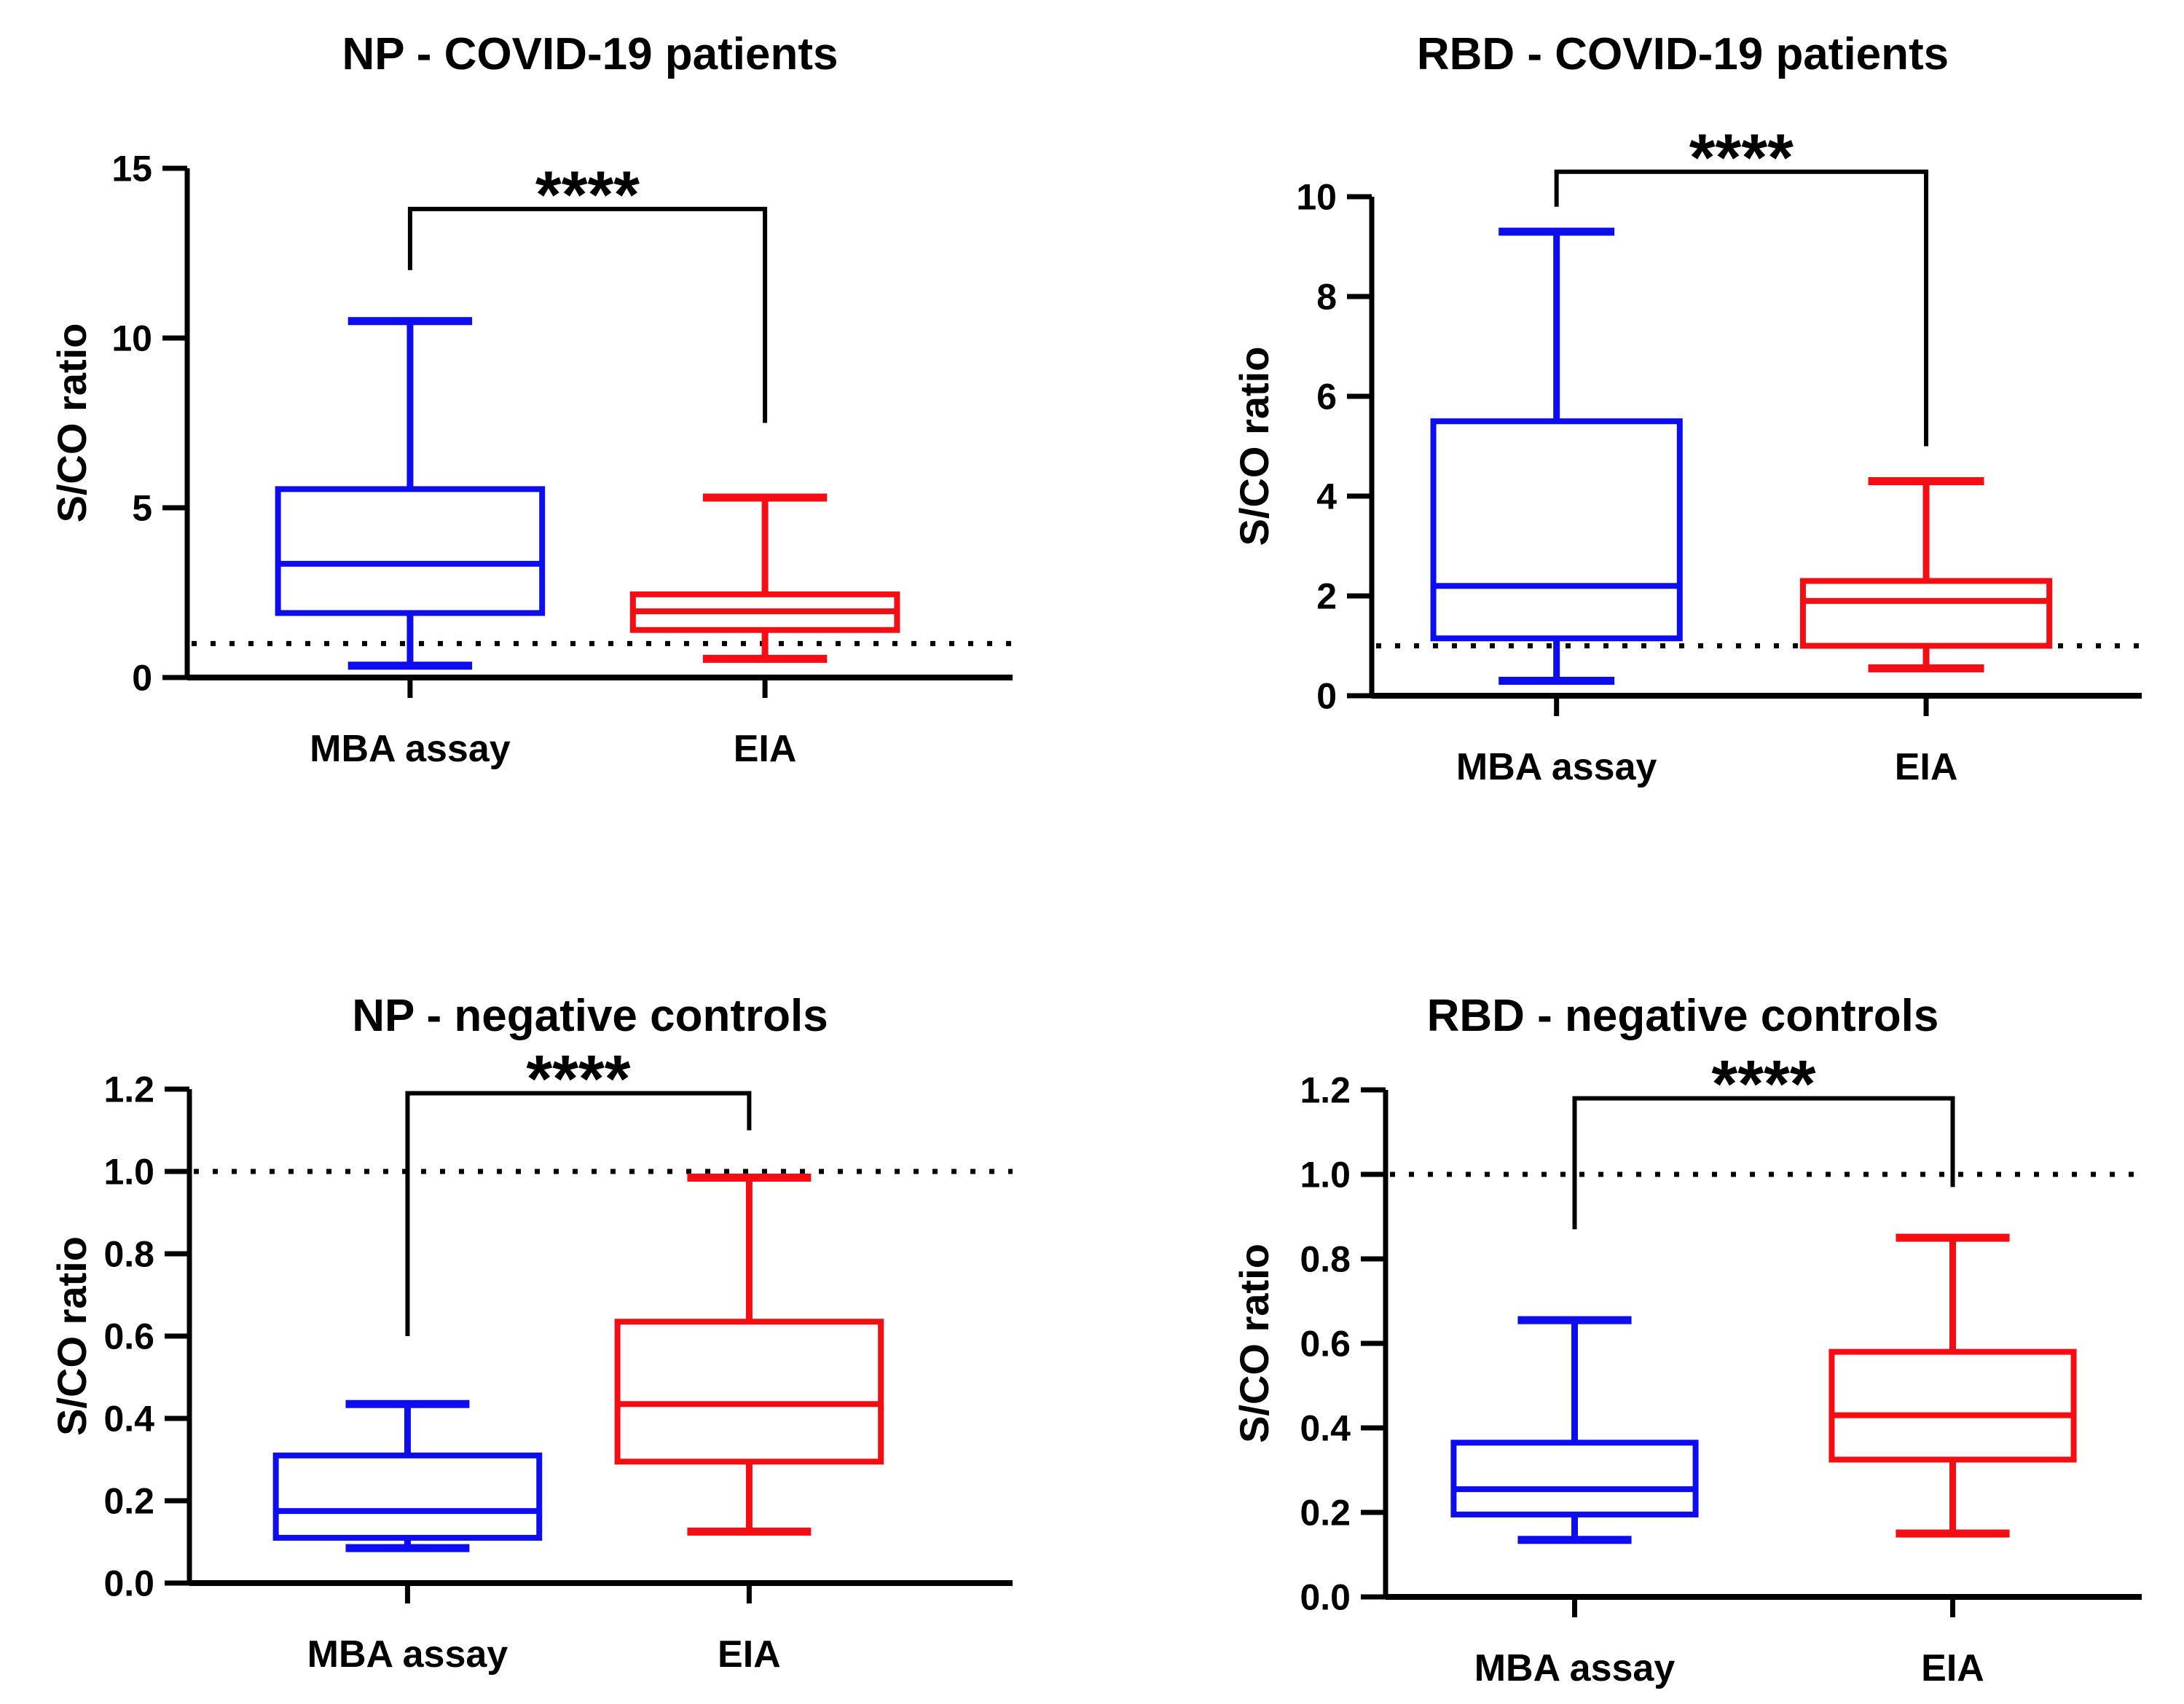 This screenshot has height=1704, width=2184. What do you see at coordinates (131, 169) in the screenshot?
I see `y-tick-label: 15` at bounding box center [131, 169].